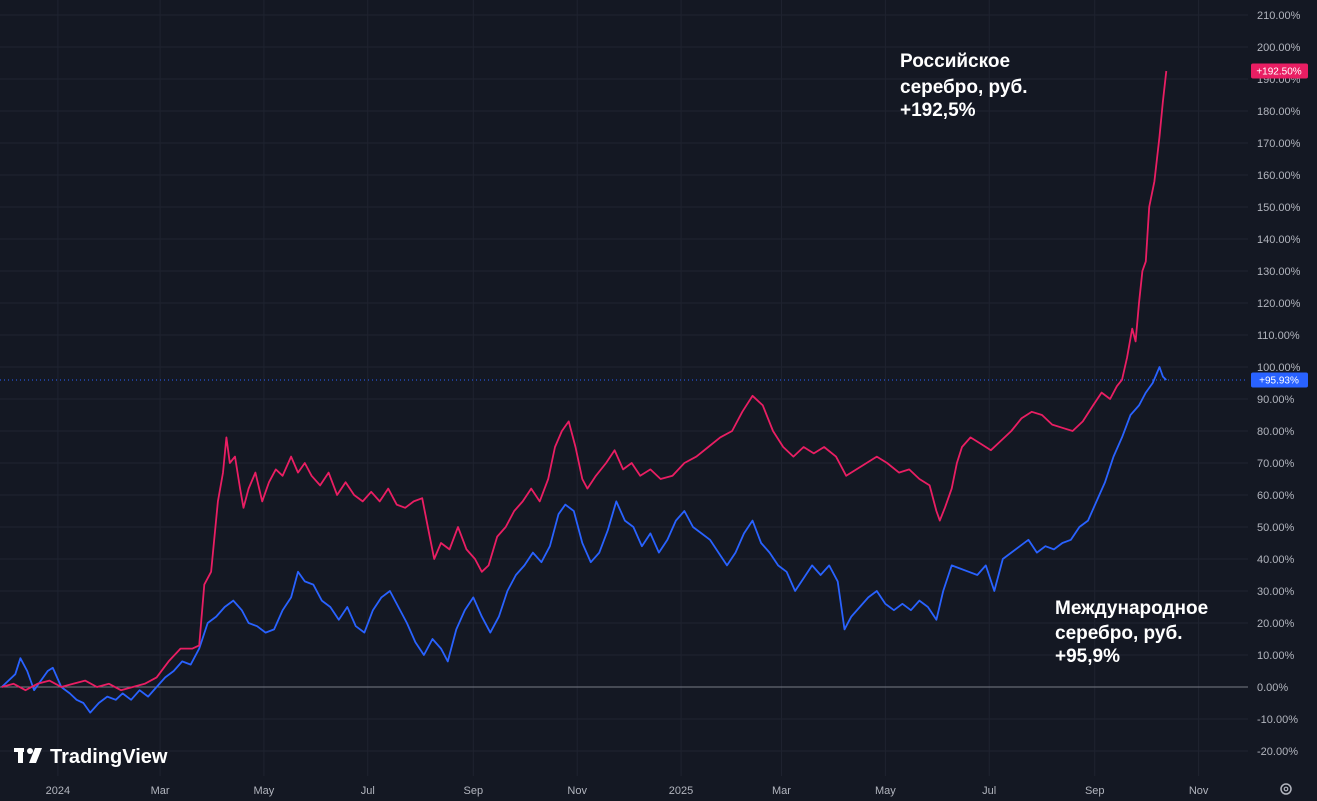  What do you see at coordinates (1276, 656) in the screenshot?
I see `y-tick-label: 10.00%` at bounding box center [1276, 656].